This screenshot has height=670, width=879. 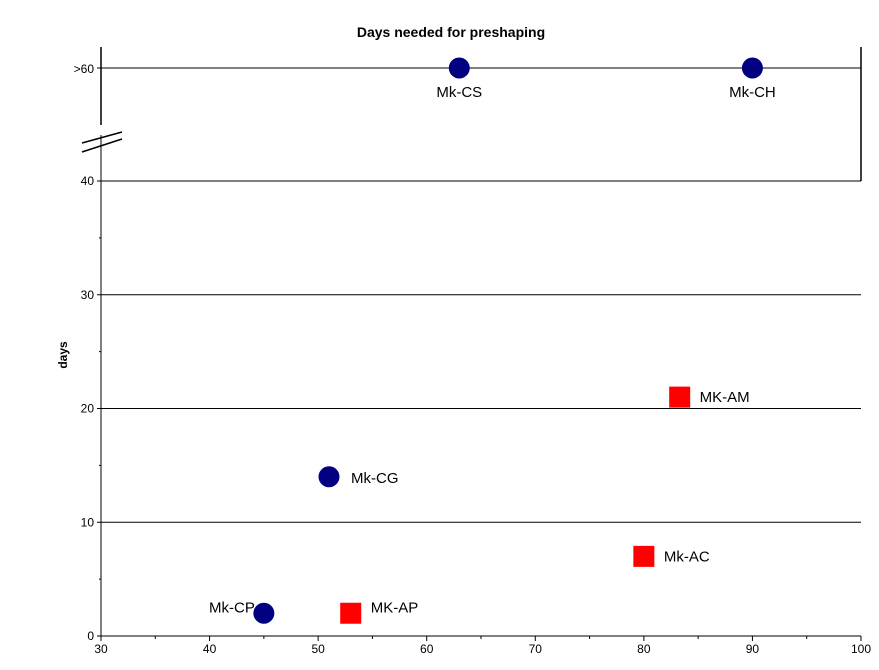 I want to click on y-tick-label: 0, so click(x=90, y=636).